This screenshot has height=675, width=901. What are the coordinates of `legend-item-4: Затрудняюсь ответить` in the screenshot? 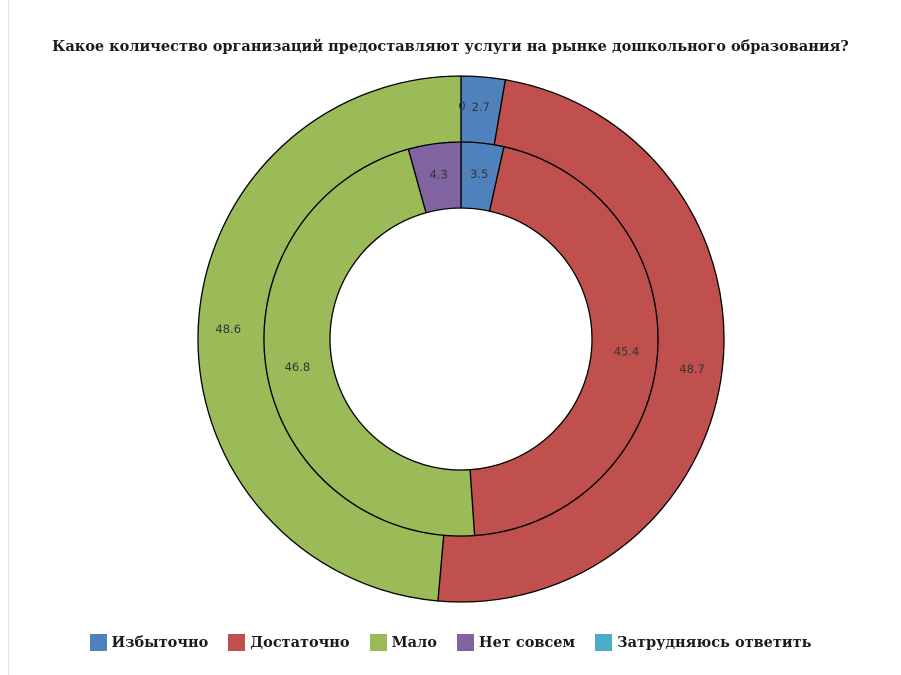 It's located at (703, 642).